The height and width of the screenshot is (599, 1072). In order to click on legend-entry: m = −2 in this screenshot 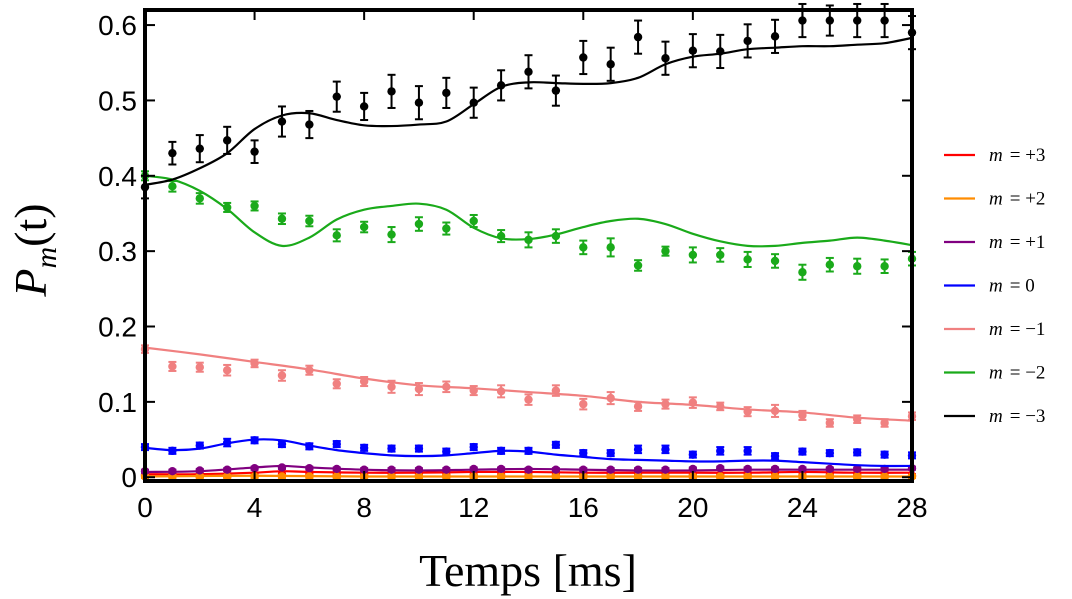, I will do `click(994, 373)`.